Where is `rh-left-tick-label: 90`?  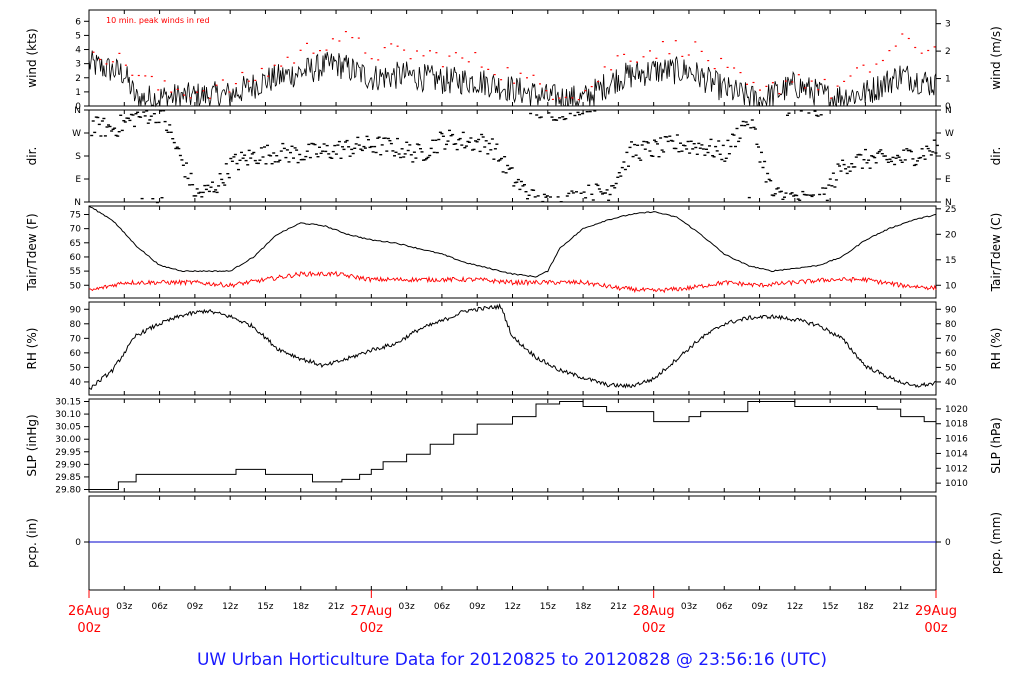
rh-left-tick-label: 90 is located at coordinates (76, 310).